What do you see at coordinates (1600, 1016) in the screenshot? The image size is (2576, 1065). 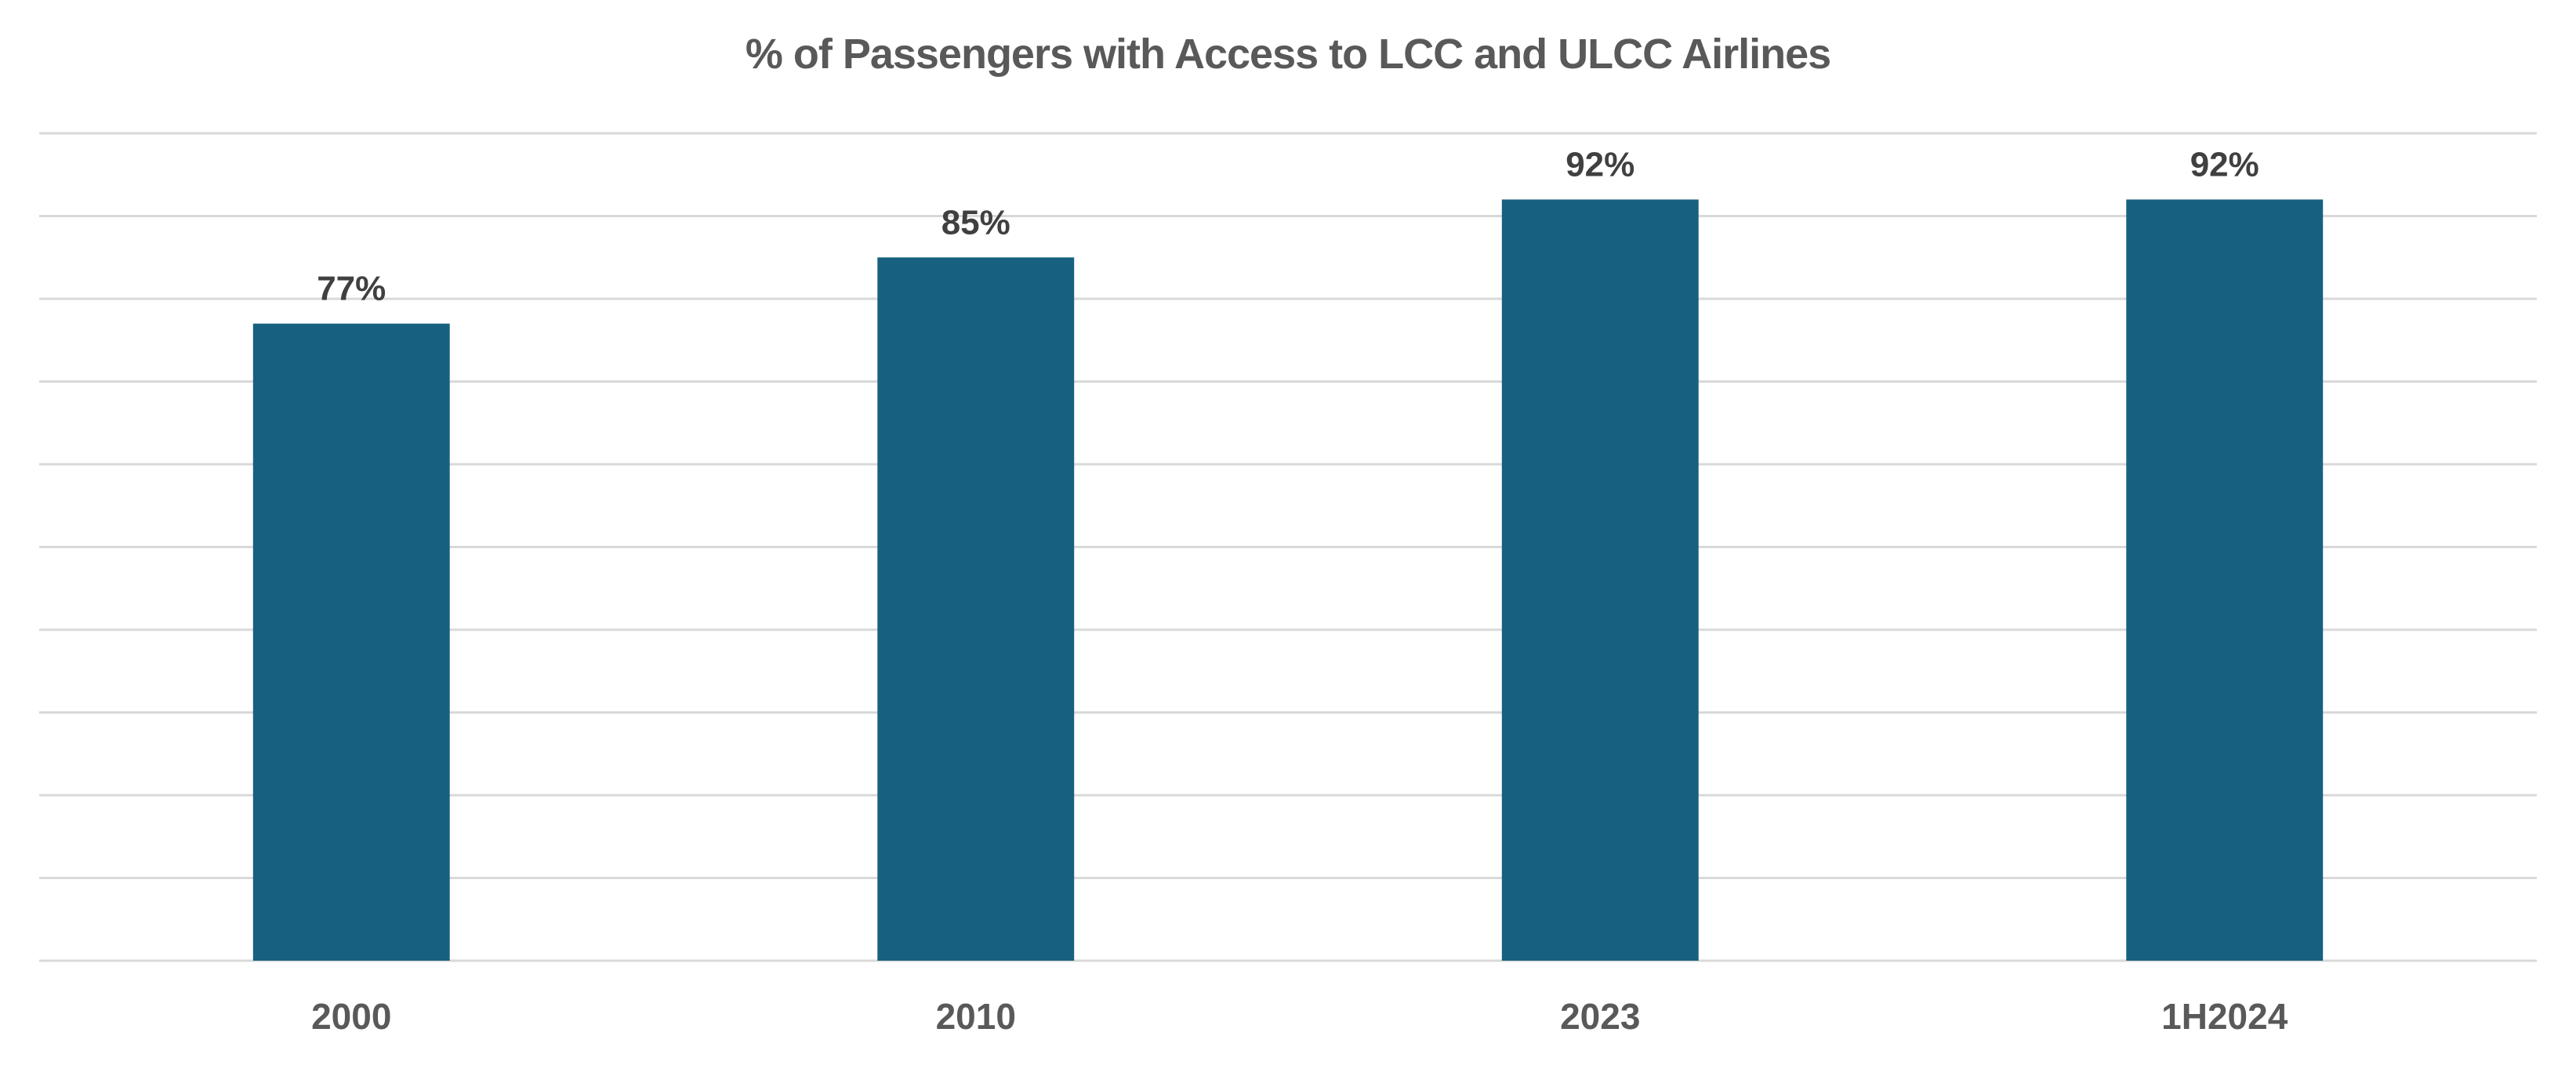 I see `x-tick-label: 2023` at bounding box center [1600, 1016].